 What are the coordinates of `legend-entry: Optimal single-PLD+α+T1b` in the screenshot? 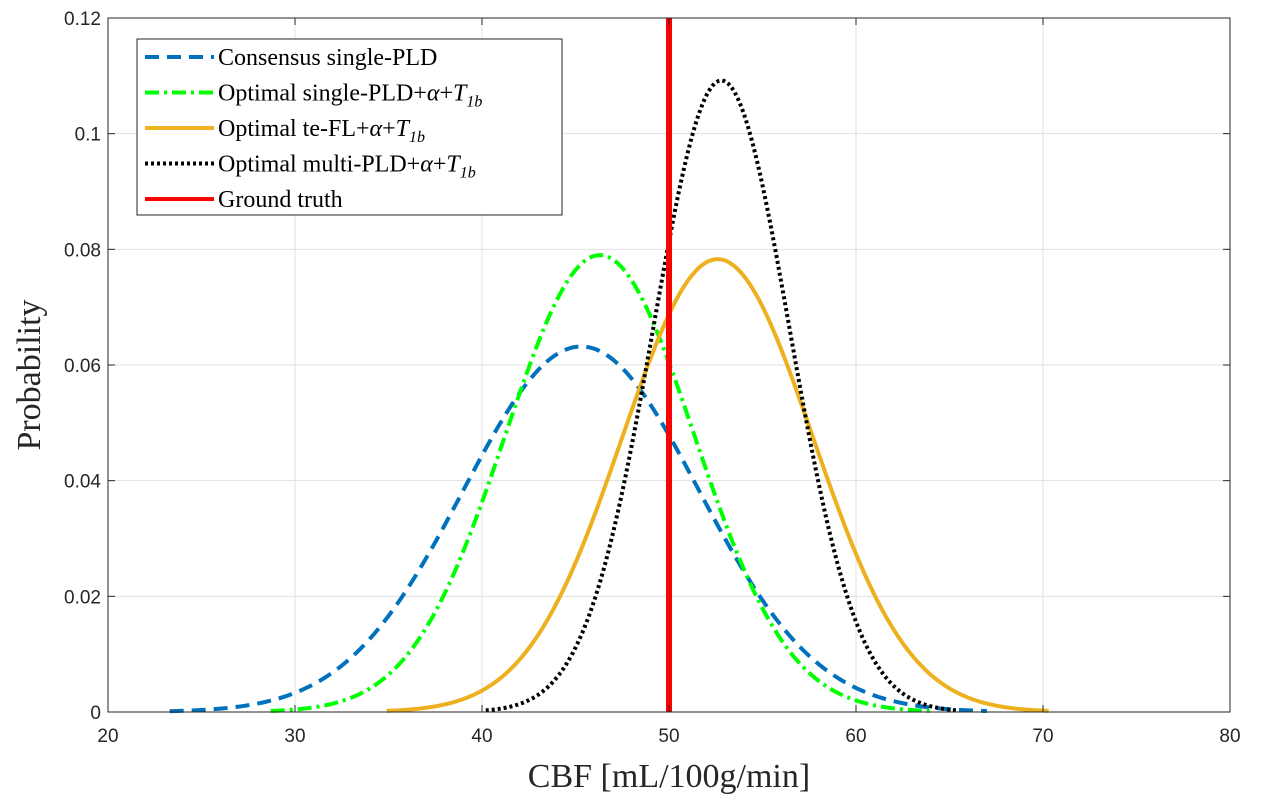 It's located at (350, 96).